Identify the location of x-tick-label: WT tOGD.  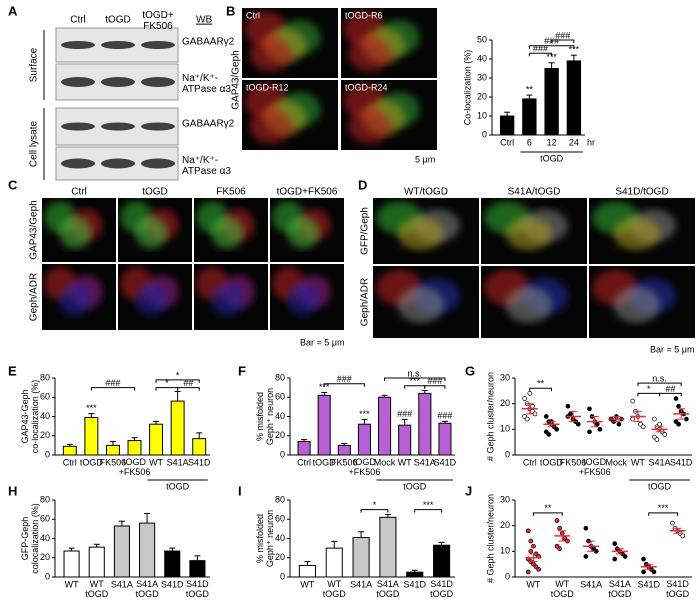
(97, 589).